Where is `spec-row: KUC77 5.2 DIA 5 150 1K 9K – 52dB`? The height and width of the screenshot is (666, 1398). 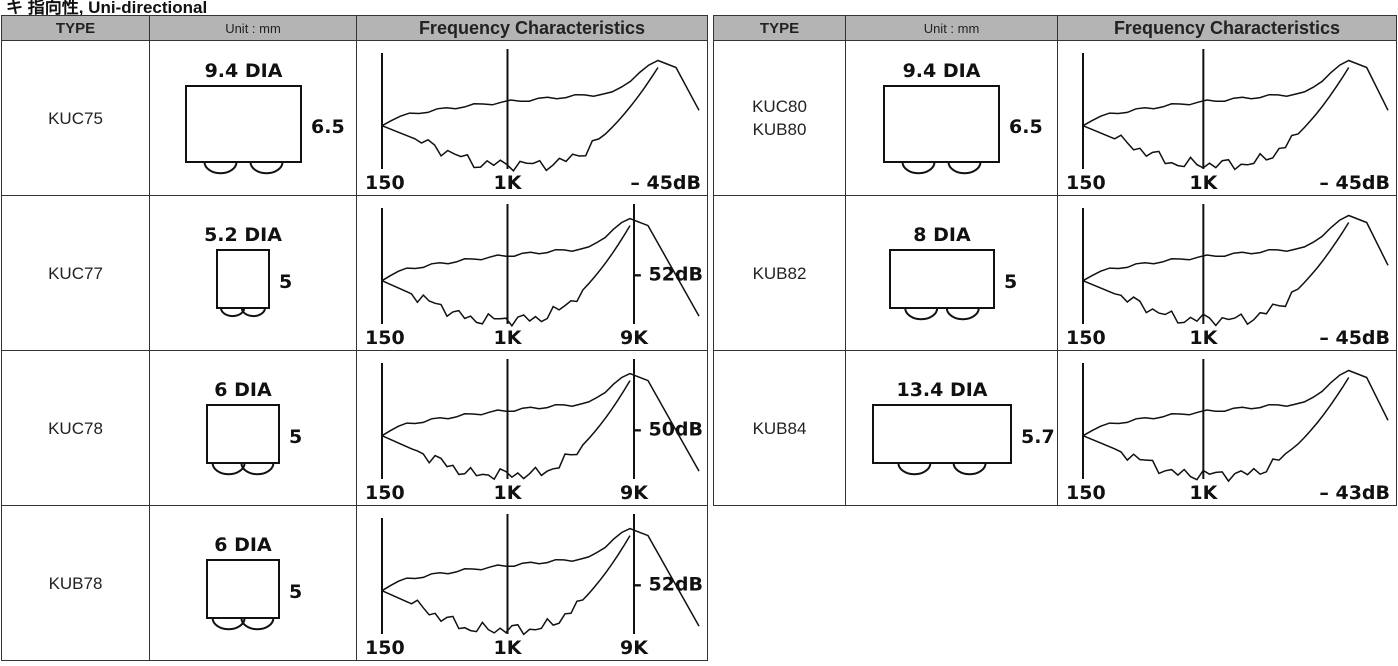 spec-row: KUC77 5.2 DIA 5 150 1K 9K – 52dB is located at coordinates (354, 273).